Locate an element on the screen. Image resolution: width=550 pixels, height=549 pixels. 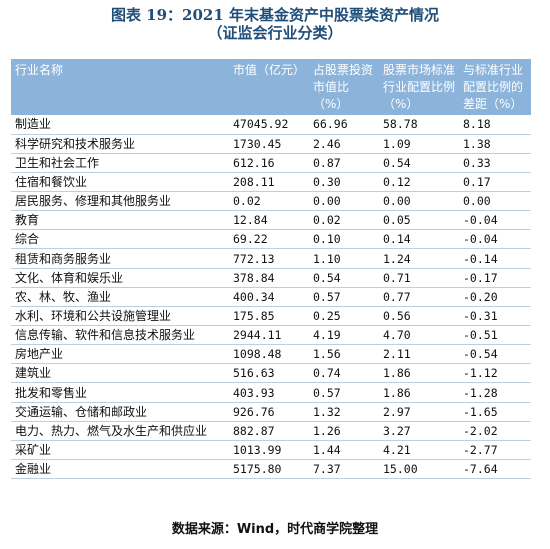
cell-market-standard-ratio: 1.86 is located at coordinates (419, 392).